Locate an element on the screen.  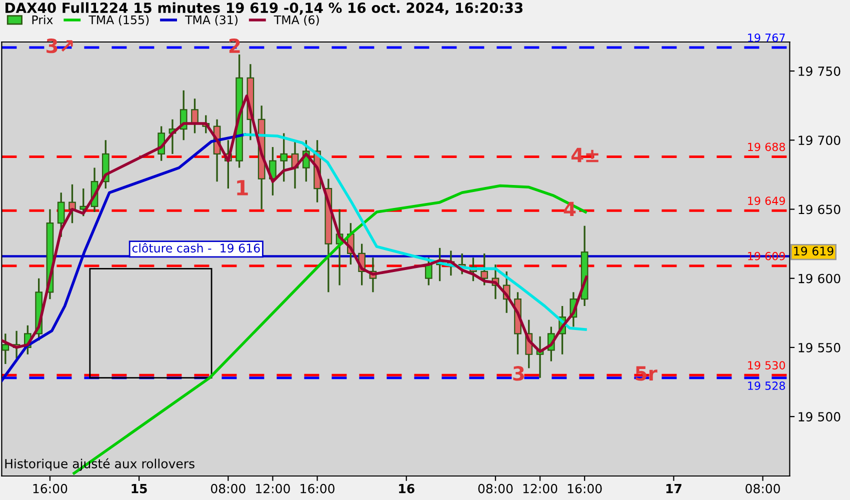
text: 19 619 is located at coordinates (814, 251).